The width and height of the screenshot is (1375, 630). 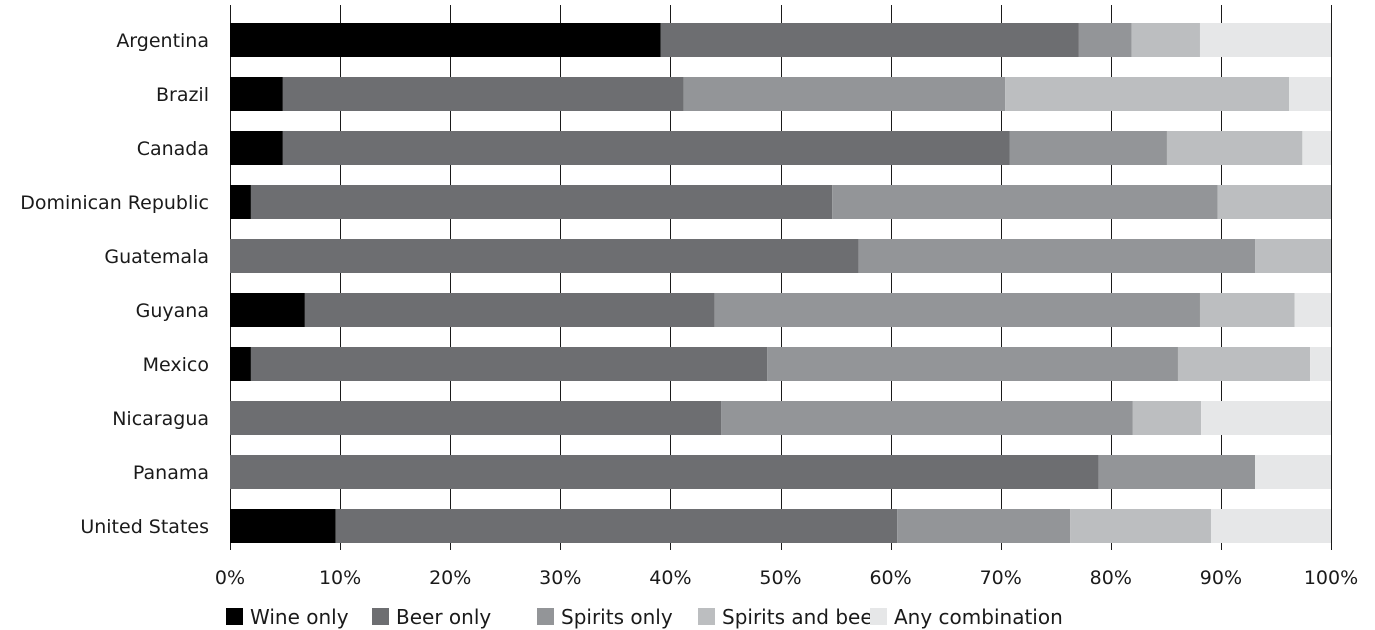 I want to click on legend-label: Beer only, so click(x=443, y=617).